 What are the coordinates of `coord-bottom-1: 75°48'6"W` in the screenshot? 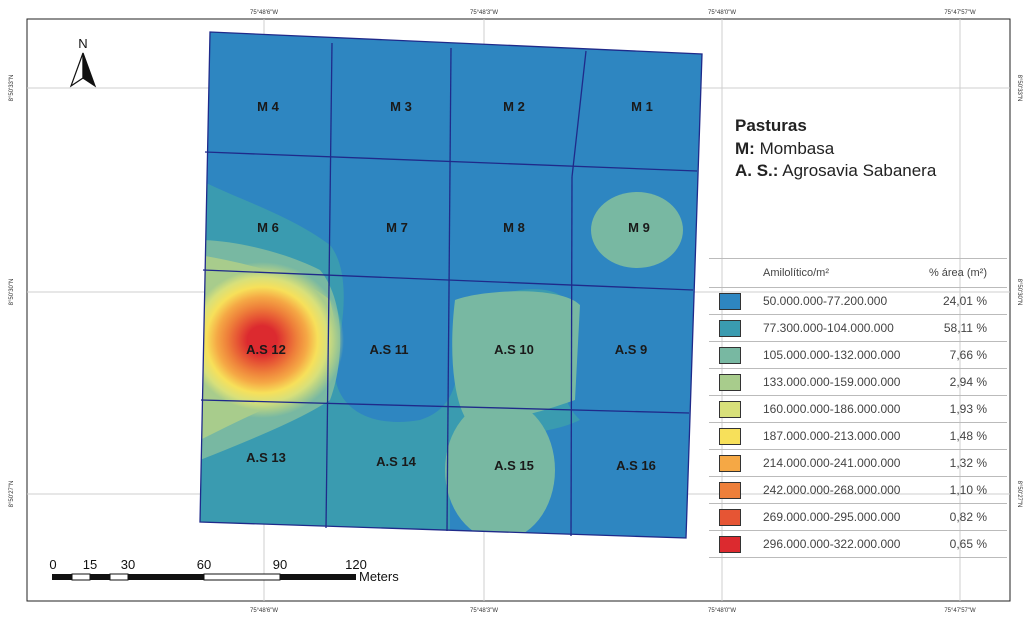 It's located at (264, 611).